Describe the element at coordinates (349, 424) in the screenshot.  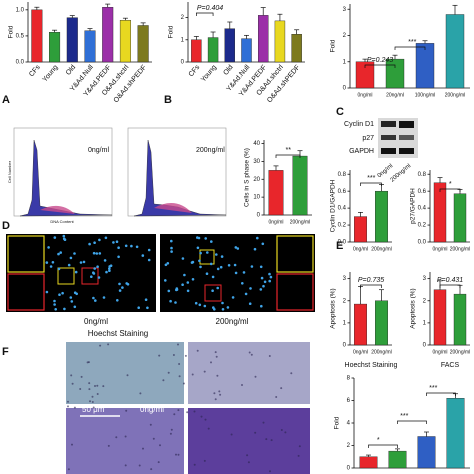
I see `y-tick-label: 4` at that location.